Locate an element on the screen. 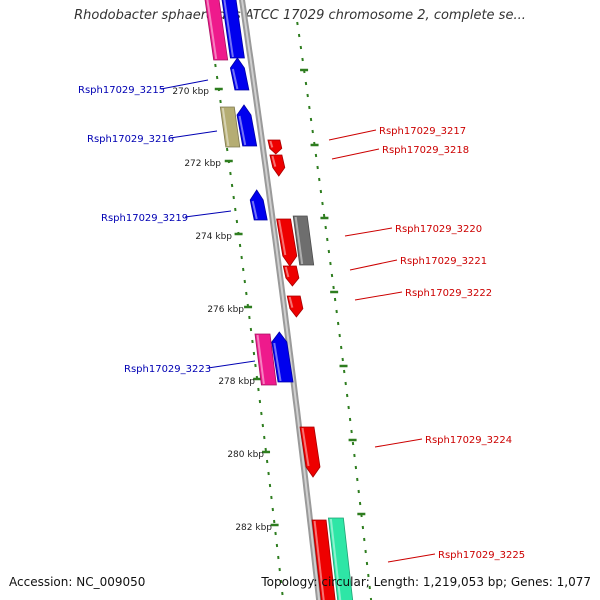 This screenshot has height=600, width=600. backbone is located at coordinates (280, 300).